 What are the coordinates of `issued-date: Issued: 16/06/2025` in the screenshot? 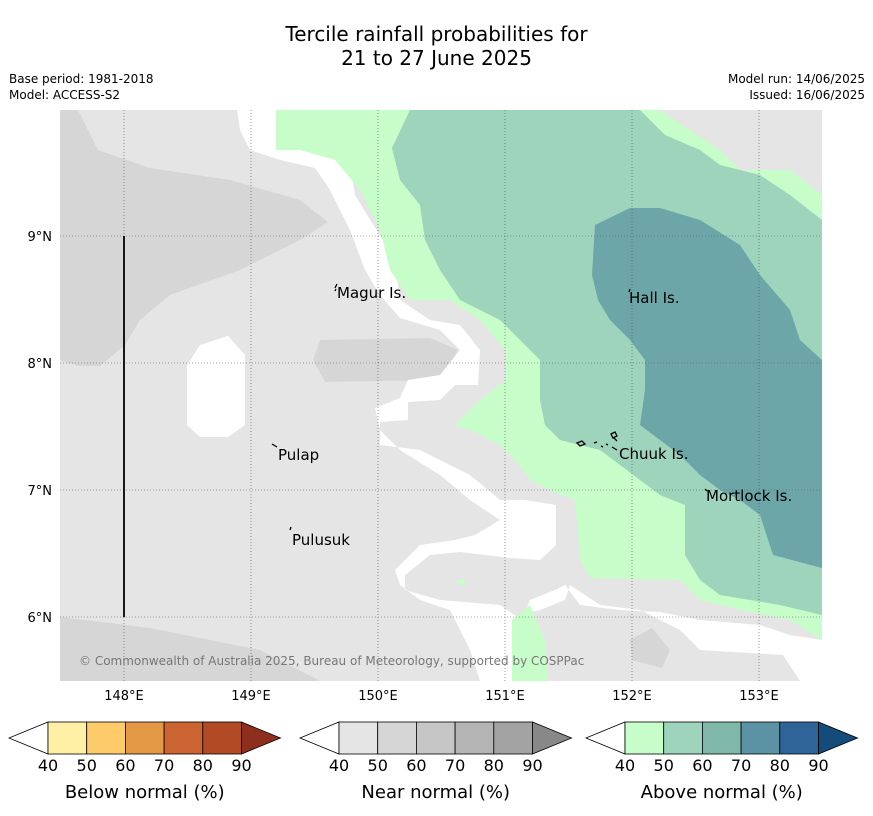 It's located at (807, 95).